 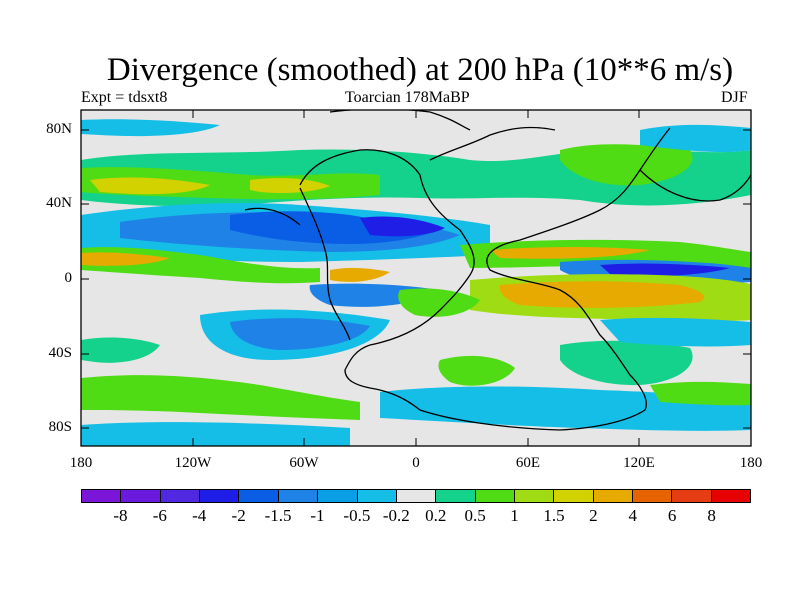 What do you see at coordinates (199, 515) in the screenshot?
I see `colorbar-label: -4` at bounding box center [199, 515].